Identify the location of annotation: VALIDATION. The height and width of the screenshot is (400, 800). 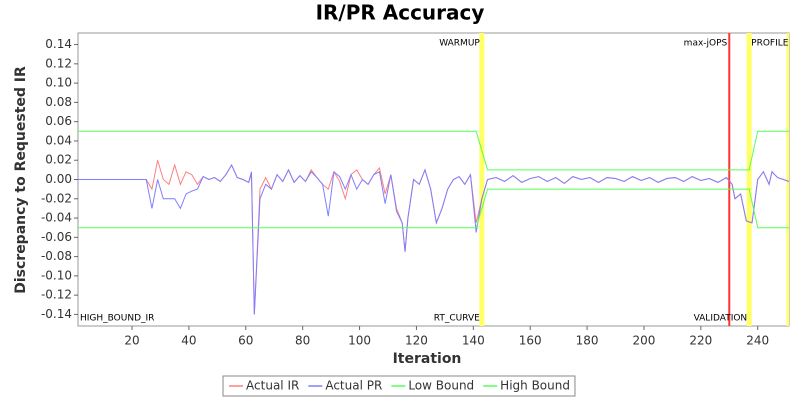
(721, 319).